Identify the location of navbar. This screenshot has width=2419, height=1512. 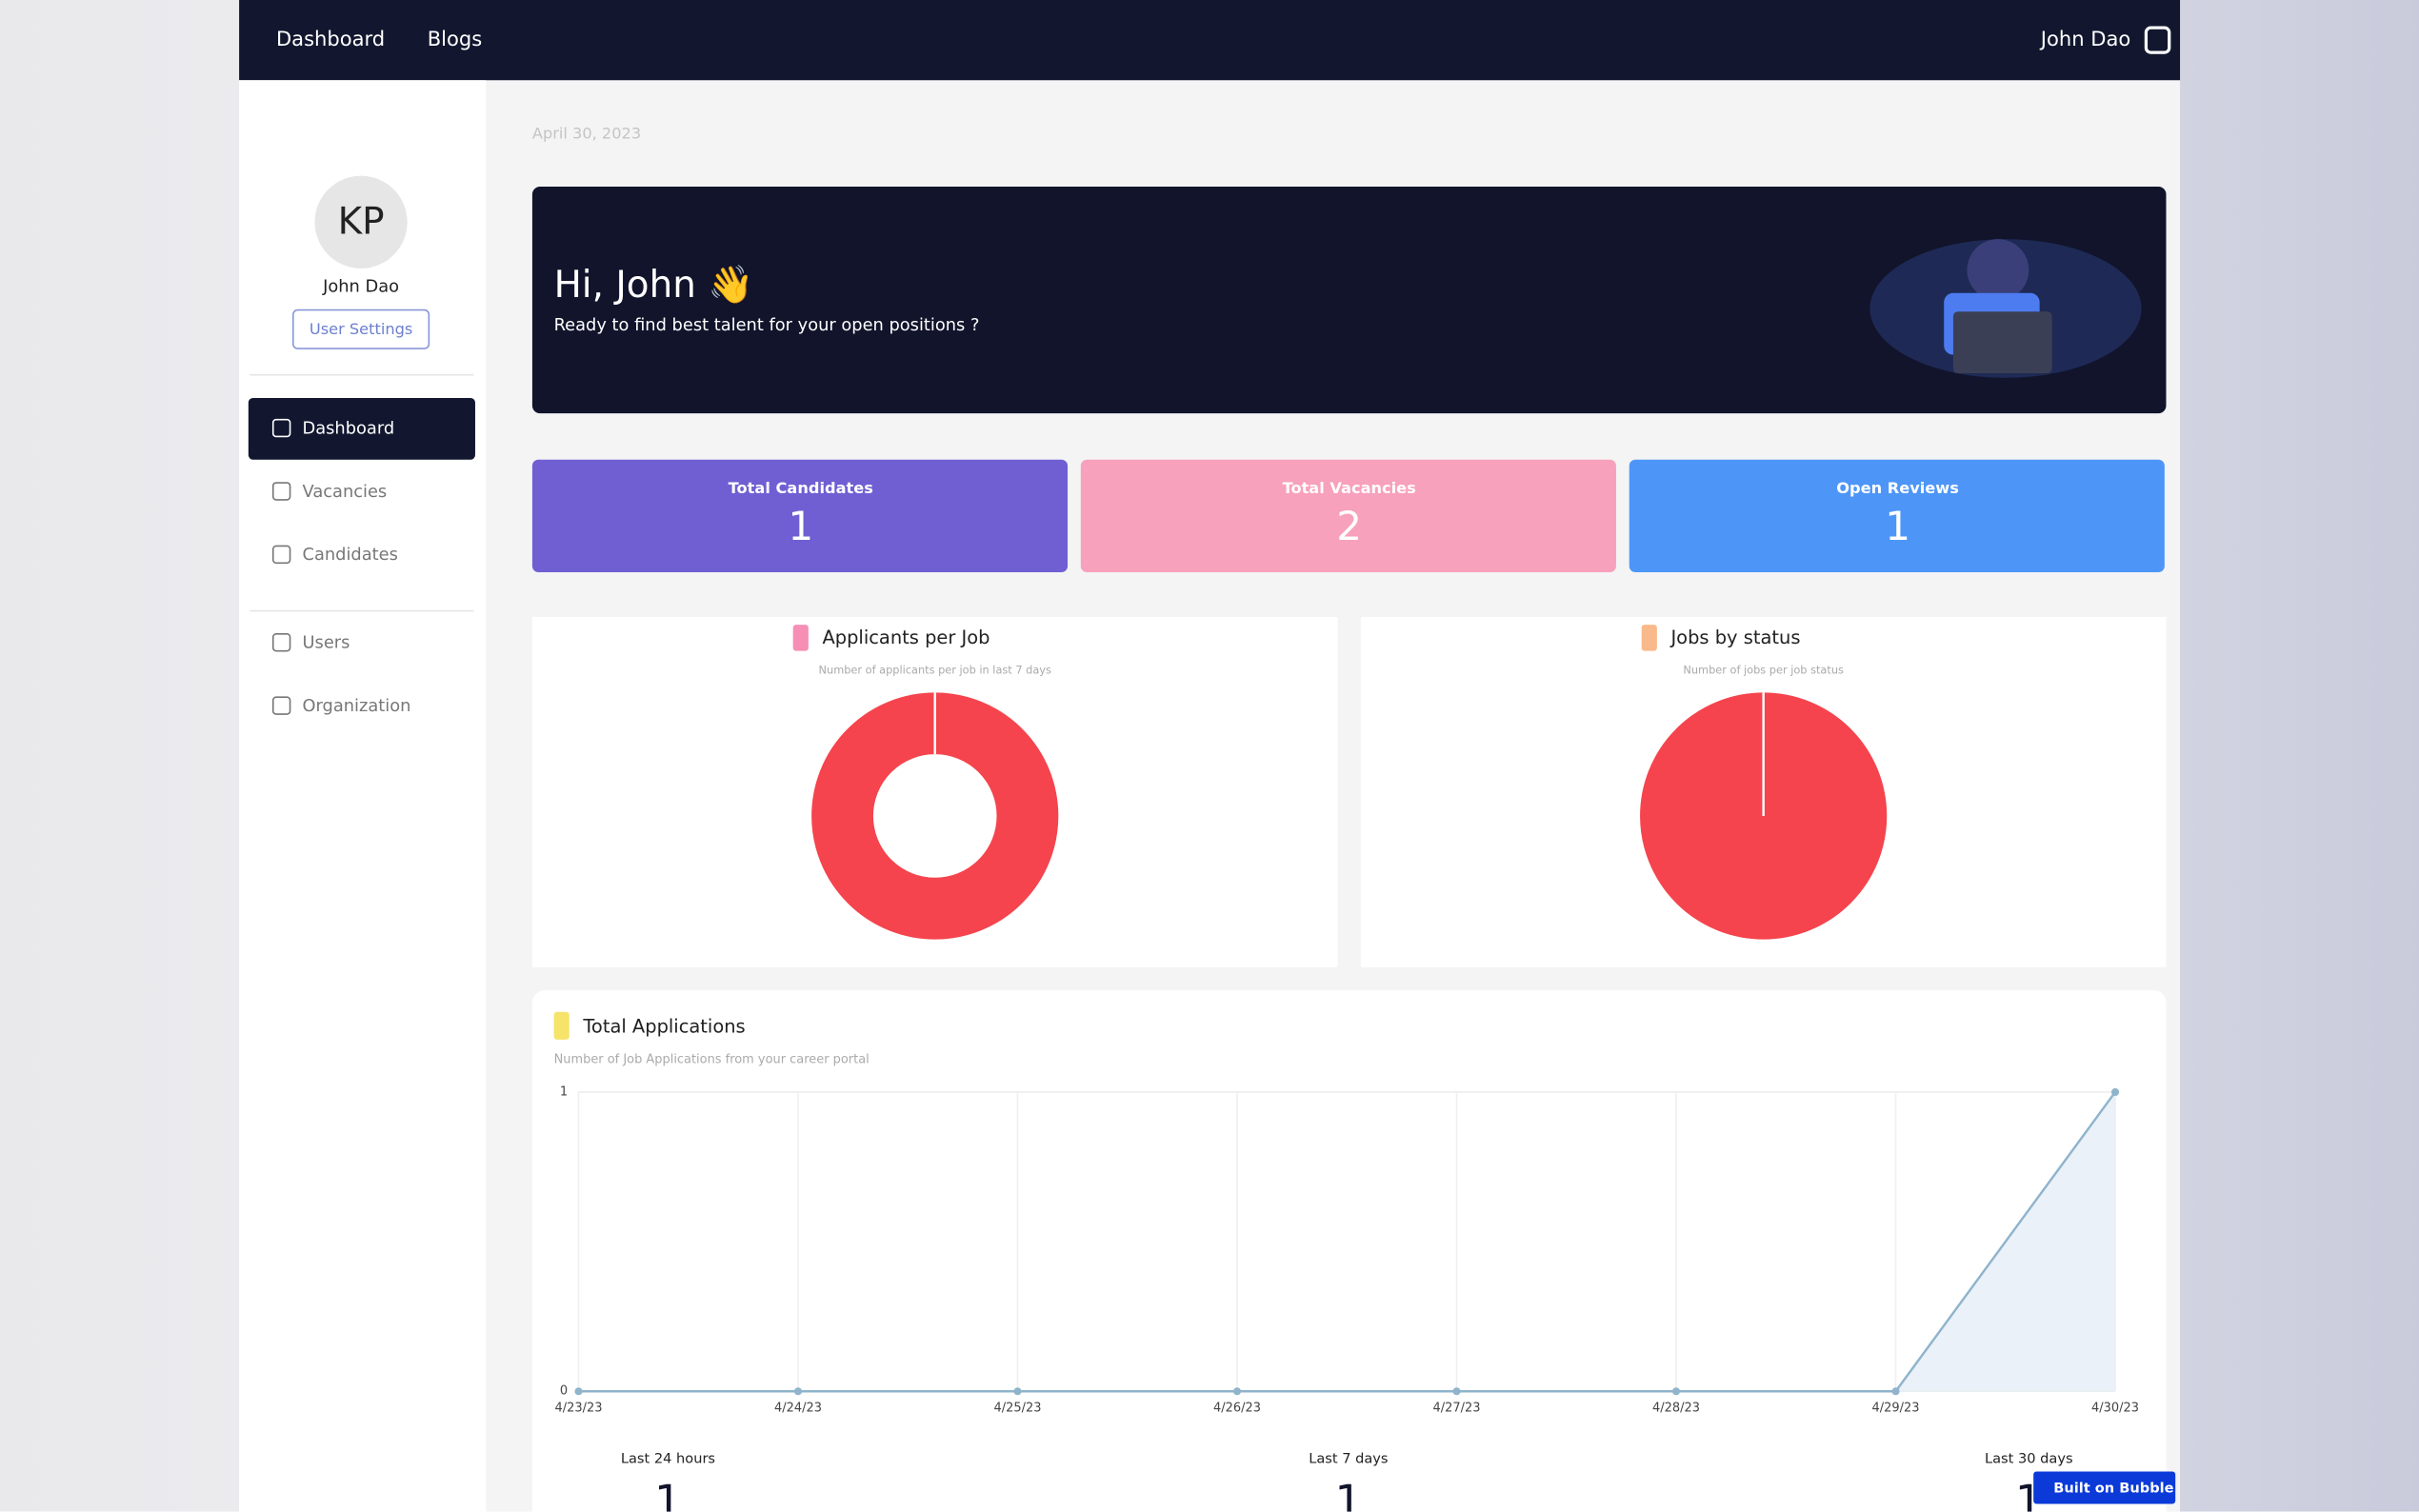
(1210, 40).